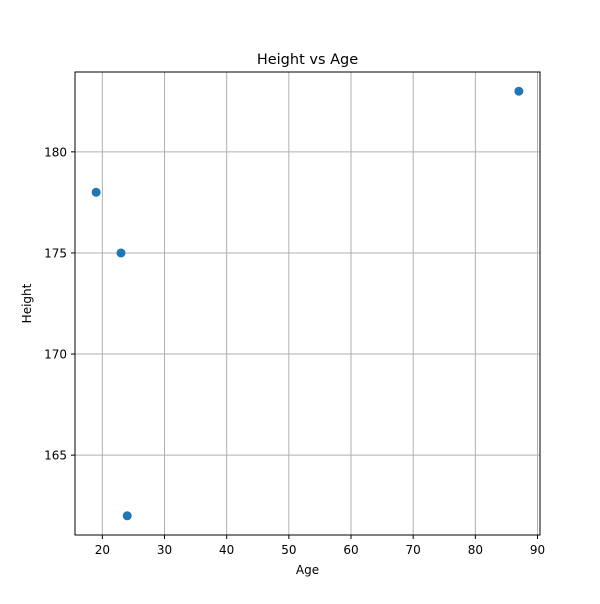 The image size is (600, 604). What do you see at coordinates (413, 550) in the screenshot?
I see `x-tick-label: 70` at bounding box center [413, 550].